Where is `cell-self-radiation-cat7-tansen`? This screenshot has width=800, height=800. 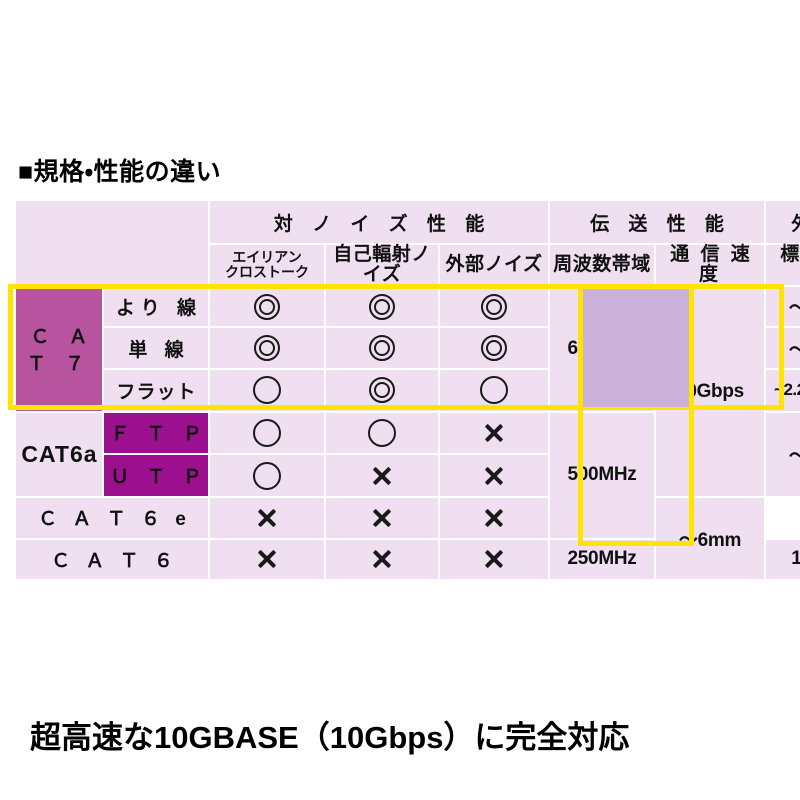 cell-self-radiation-cat7-tansen is located at coordinates (382, 348).